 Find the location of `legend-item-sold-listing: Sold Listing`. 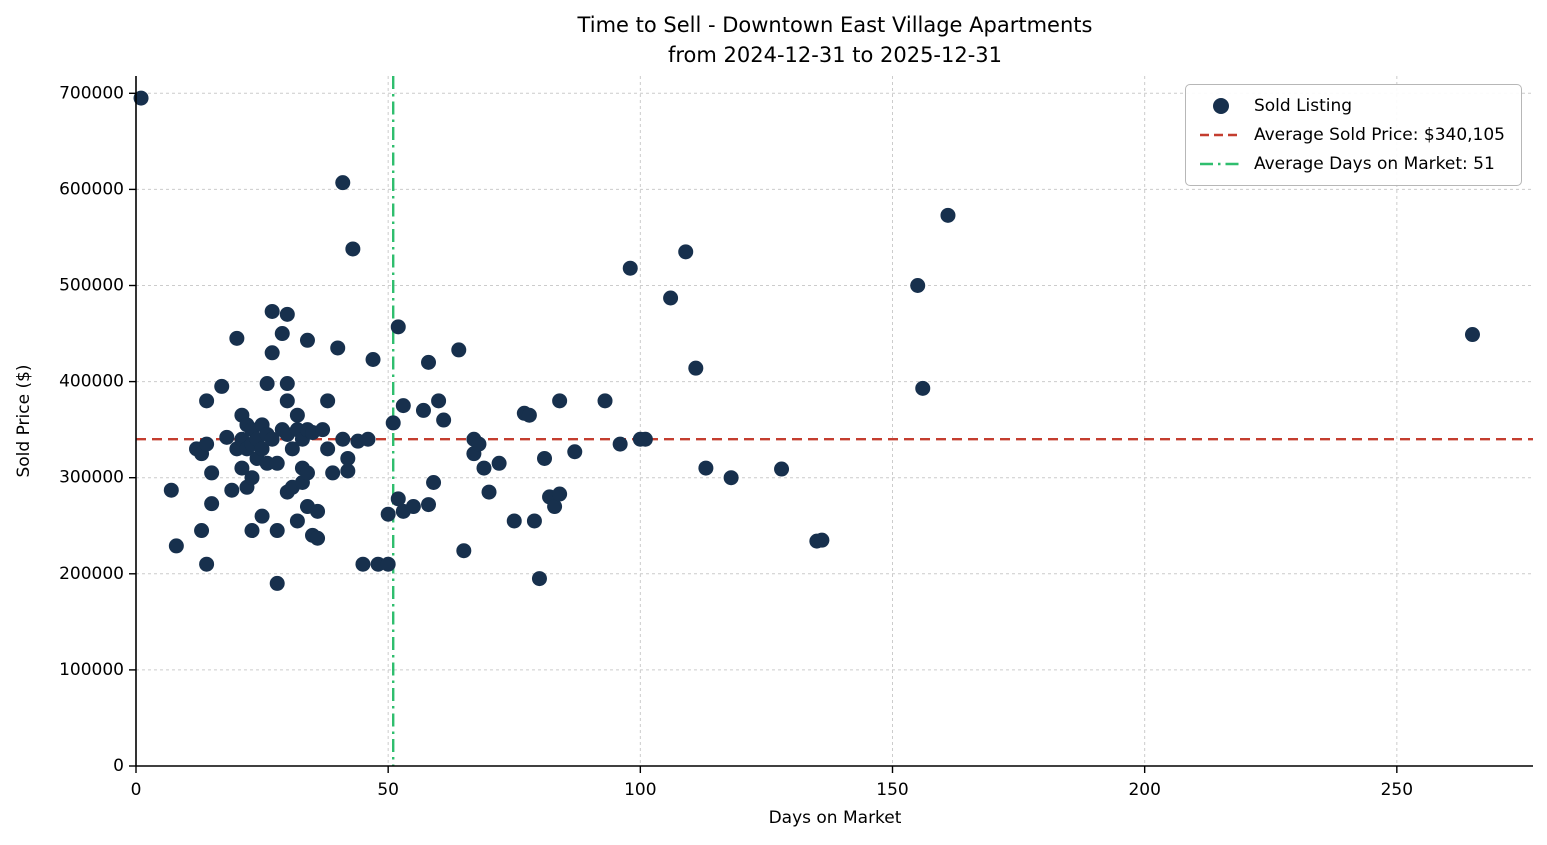

legend-item-sold-listing: Sold Listing is located at coordinates (1351, 106).